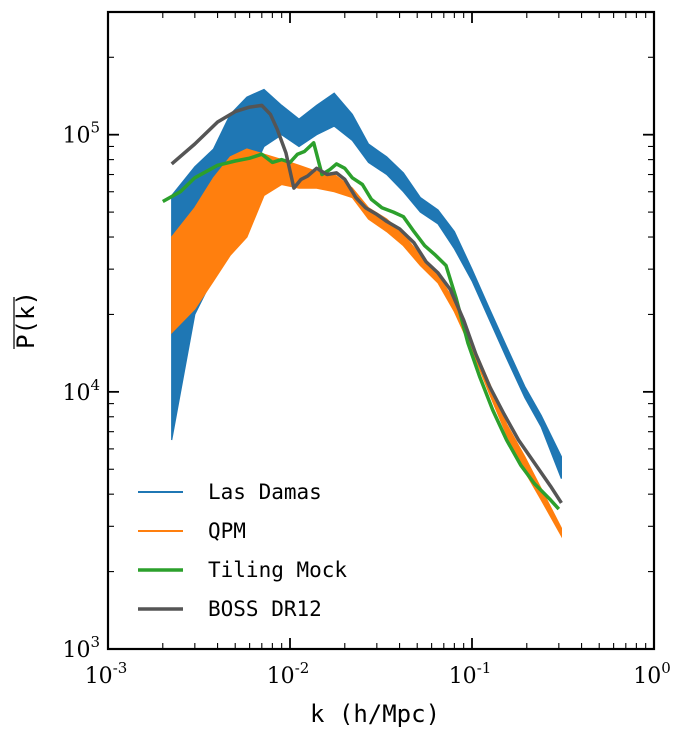  I want to click on legend-item: BOSS DR12, so click(230, 609).